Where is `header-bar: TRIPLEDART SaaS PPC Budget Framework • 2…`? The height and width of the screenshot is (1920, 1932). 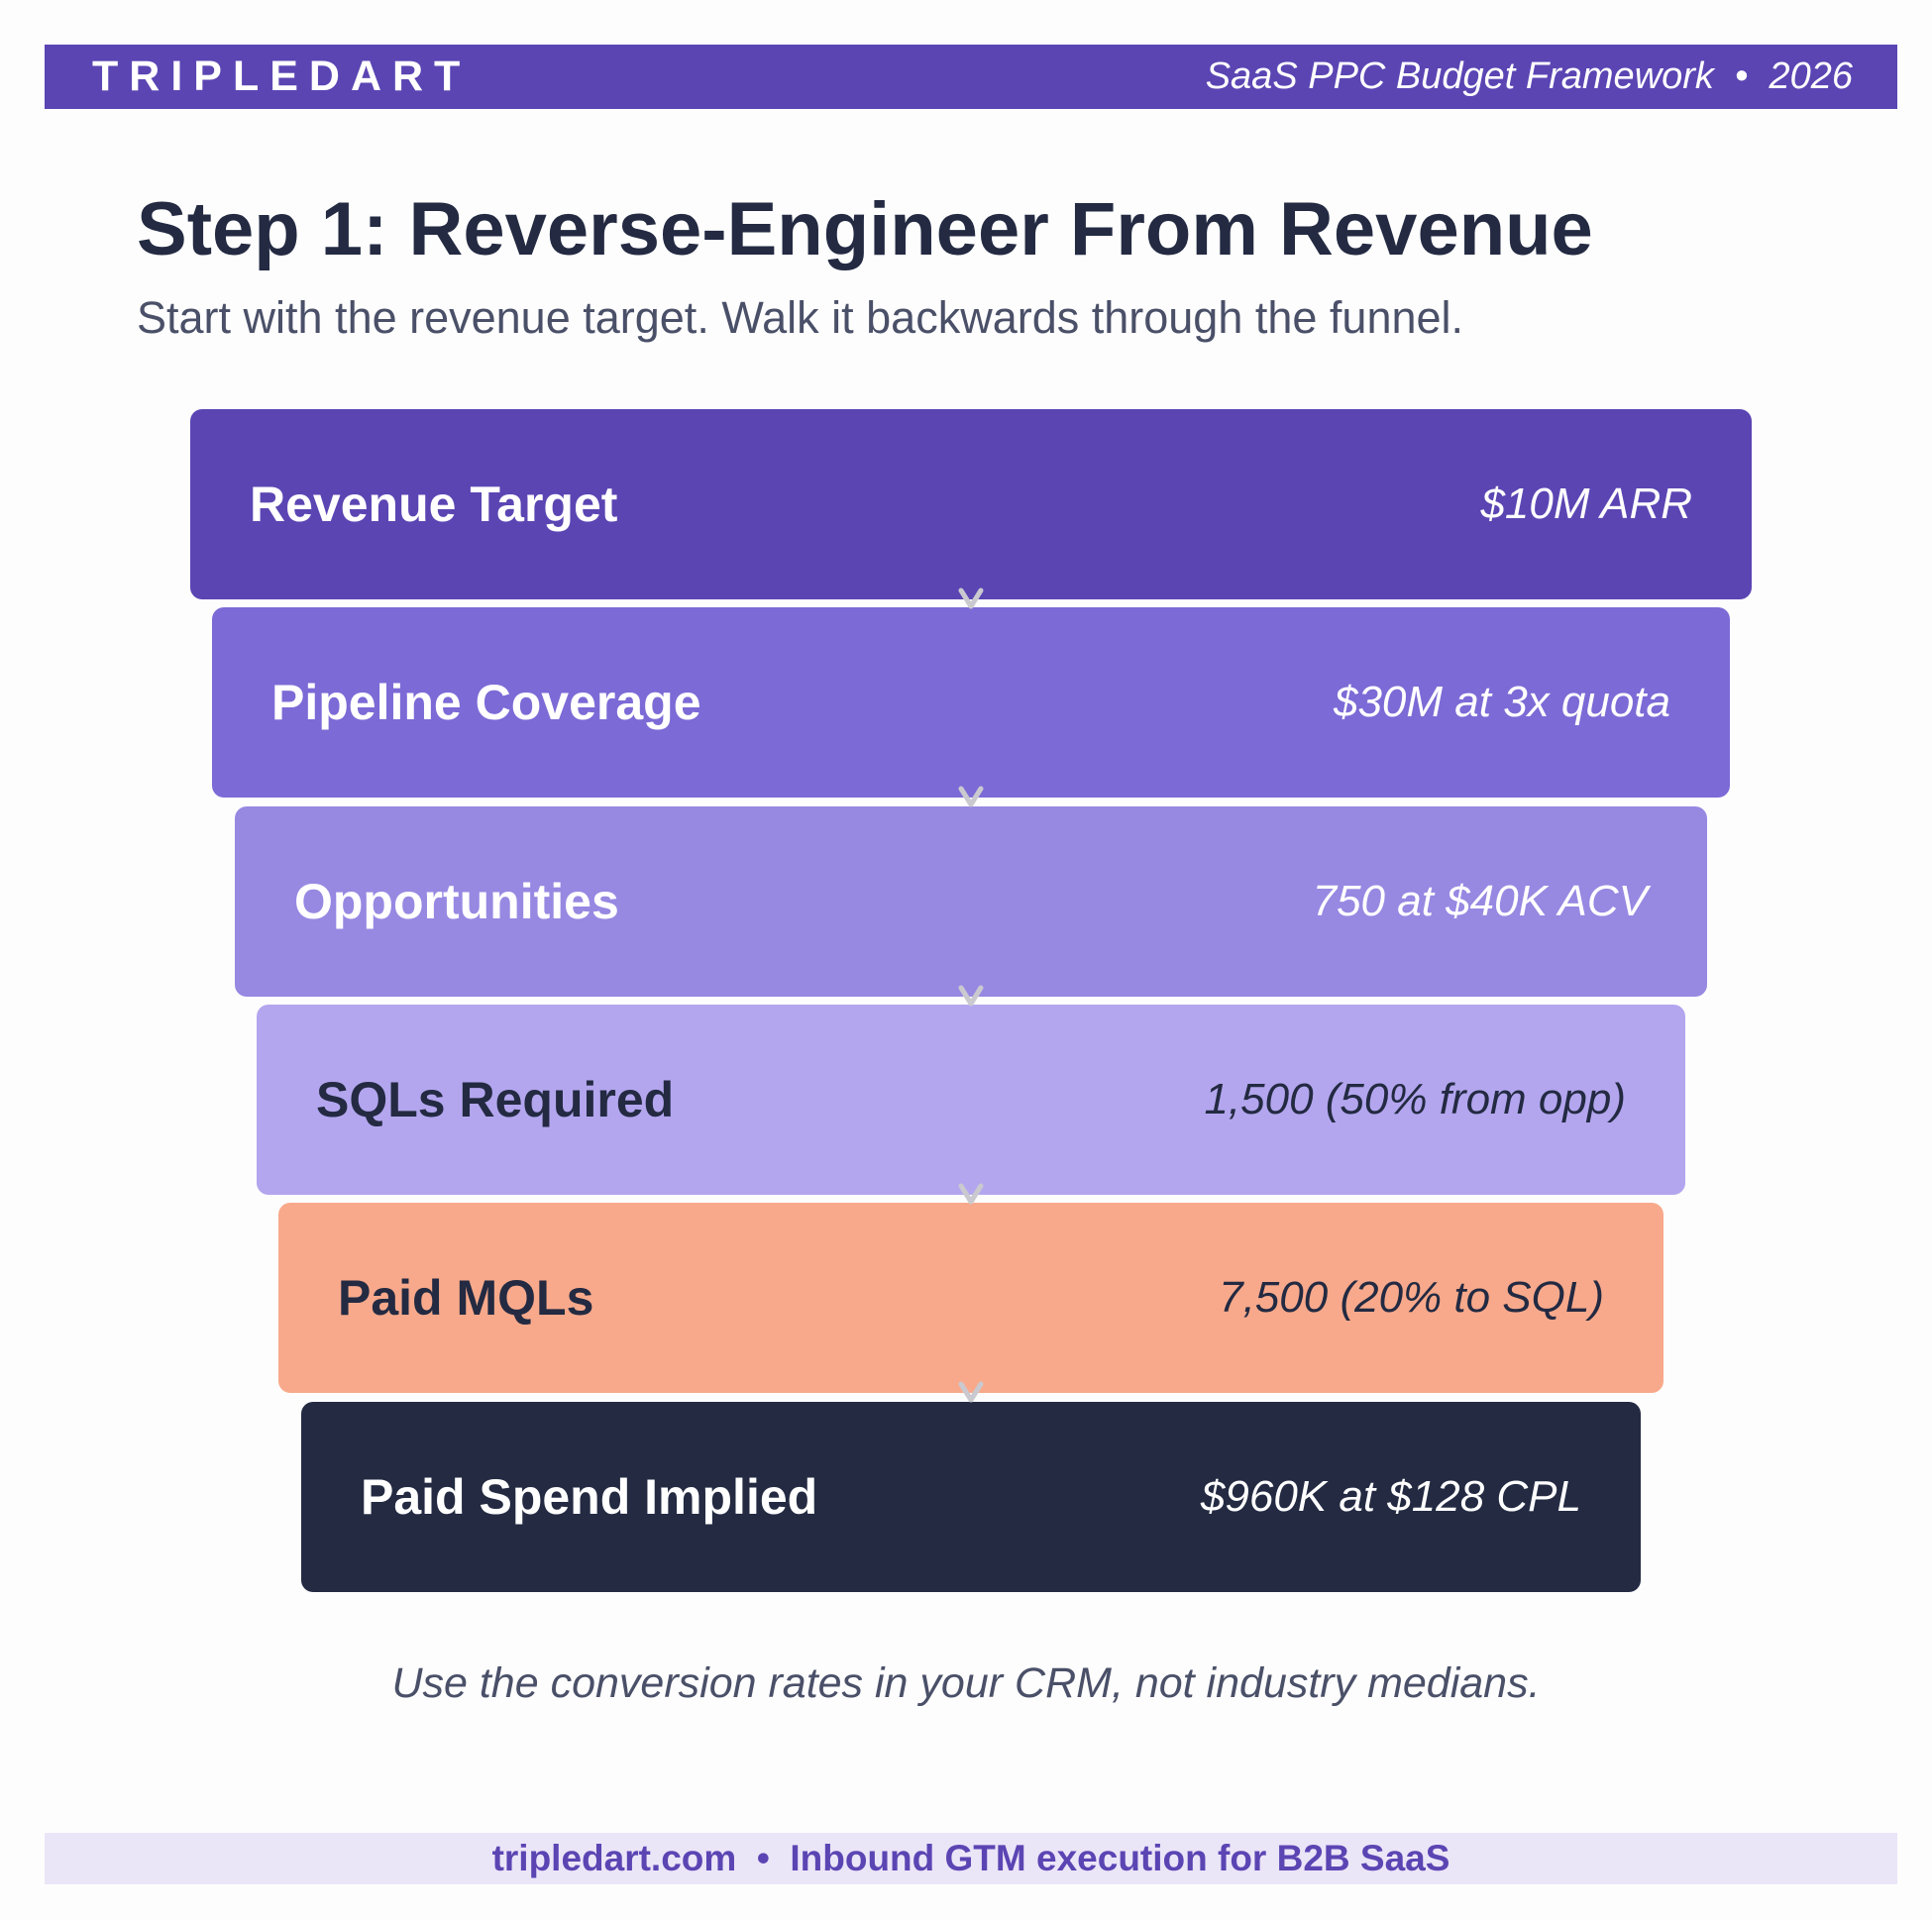 header-bar: TRIPLEDART SaaS PPC Budget Framework • 2… is located at coordinates (971, 77).